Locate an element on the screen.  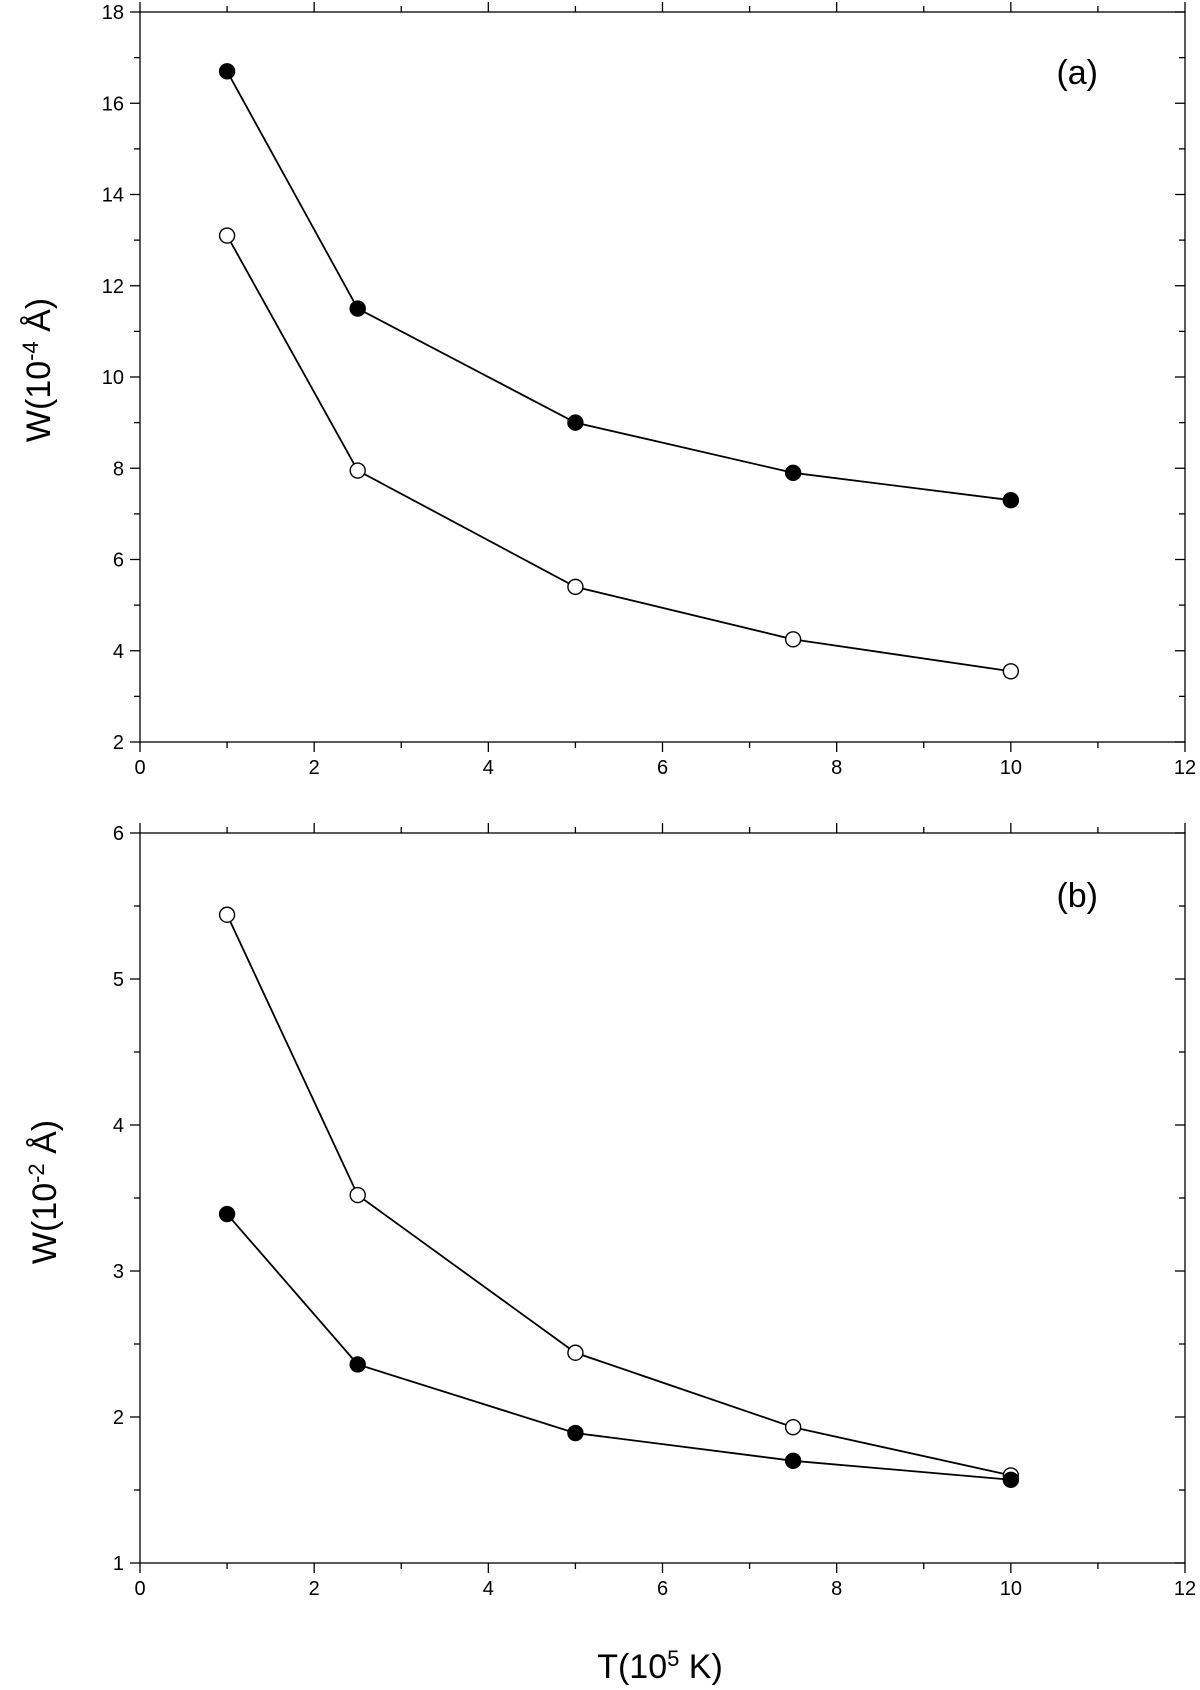
panel-b-y-tick-label: 4 is located at coordinates (118, 1126).